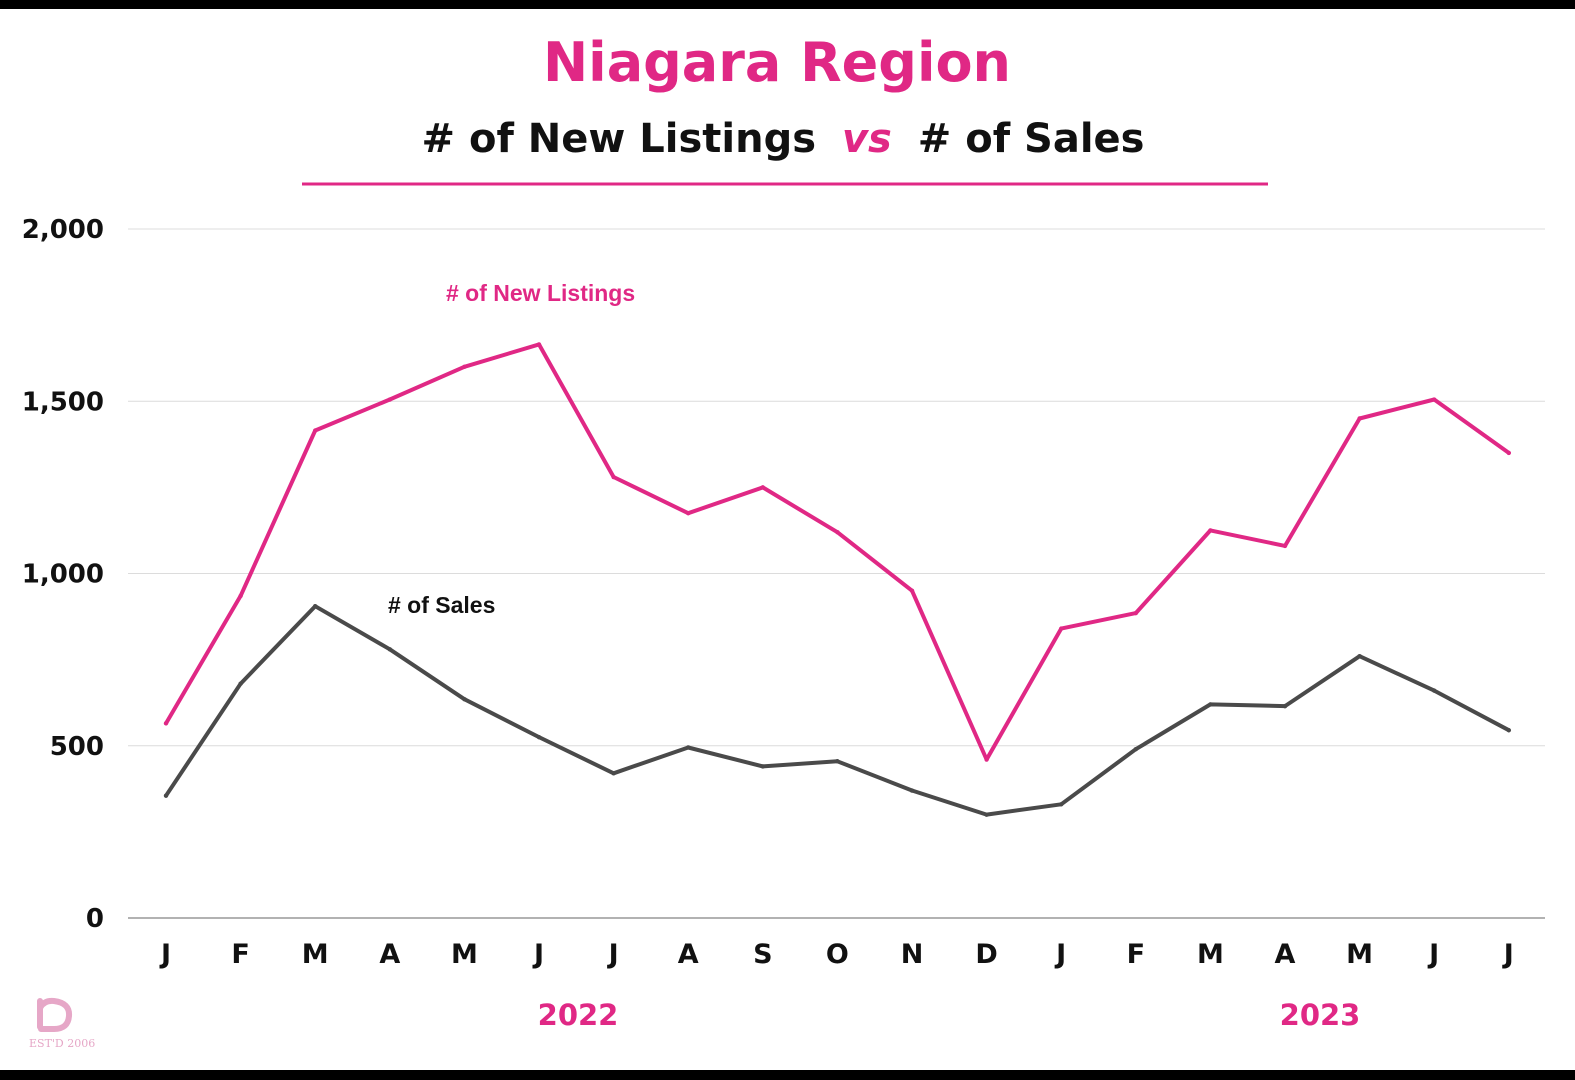 Image resolution: width=1575 pixels, height=1080 pixels. Describe the element at coordinates (619, 139) in the screenshot. I see `subtitle-part1: # of New Listings` at that location.